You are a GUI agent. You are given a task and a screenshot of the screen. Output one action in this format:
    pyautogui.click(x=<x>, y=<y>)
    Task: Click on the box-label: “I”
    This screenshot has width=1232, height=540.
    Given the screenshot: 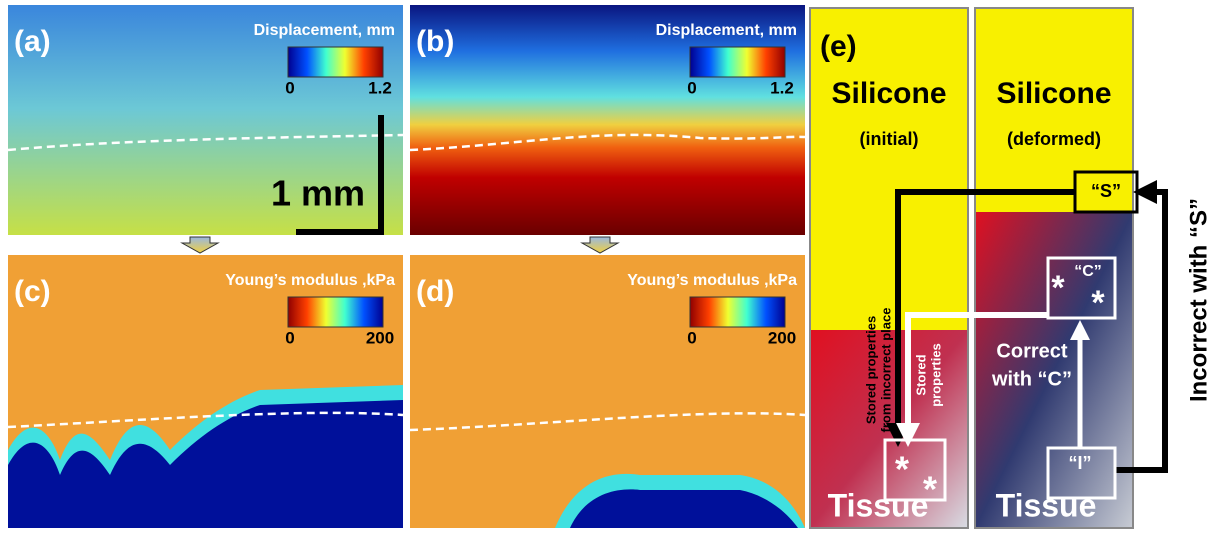 What is the action you would take?
    pyautogui.click(x=1079, y=463)
    